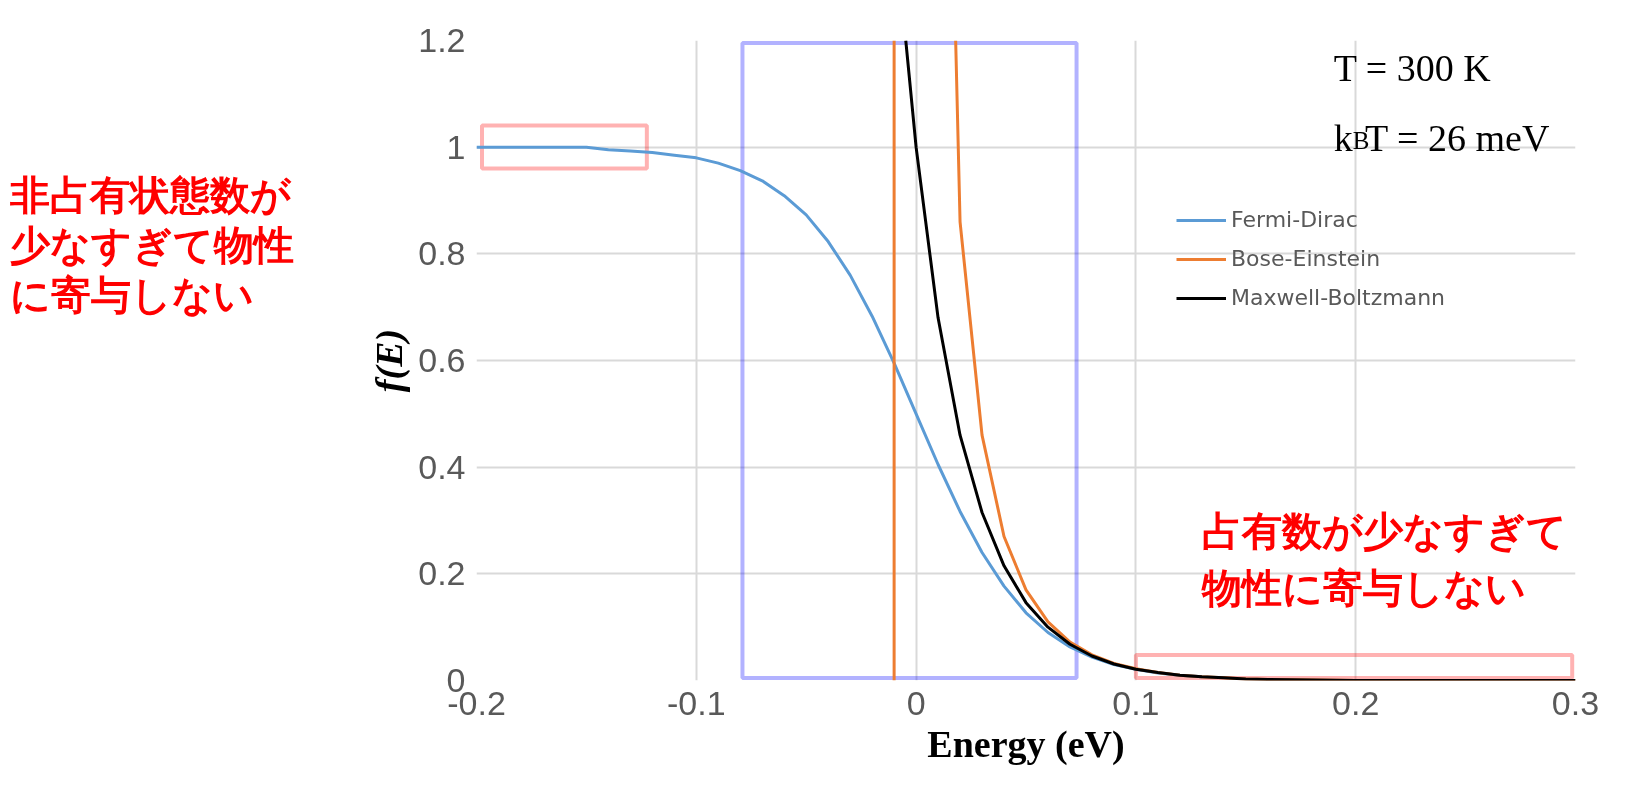 Image resolution: width=1639 pixels, height=800 pixels. Describe the element at coordinates (1412, 67) in the screenshot. I see `annotation: T = 300 K` at that location.